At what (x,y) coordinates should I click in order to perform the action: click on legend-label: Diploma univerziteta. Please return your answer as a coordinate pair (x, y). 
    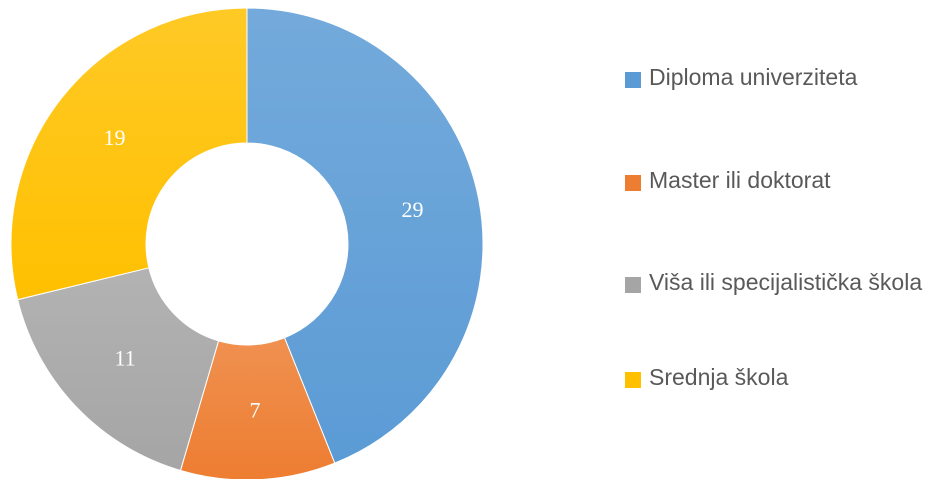
    Looking at the image, I should click on (753, 77).